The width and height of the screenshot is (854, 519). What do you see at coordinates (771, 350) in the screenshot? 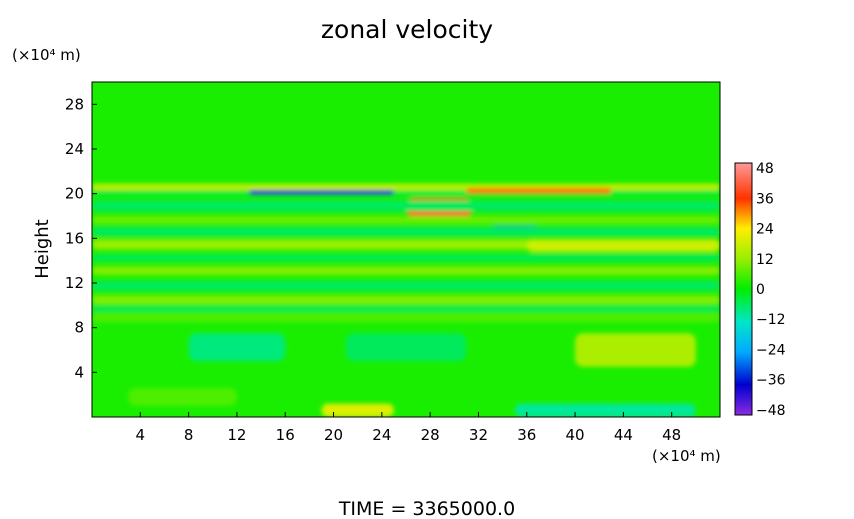
I see `colorbar-tick-label: −24` at bounding box center [771, 350].